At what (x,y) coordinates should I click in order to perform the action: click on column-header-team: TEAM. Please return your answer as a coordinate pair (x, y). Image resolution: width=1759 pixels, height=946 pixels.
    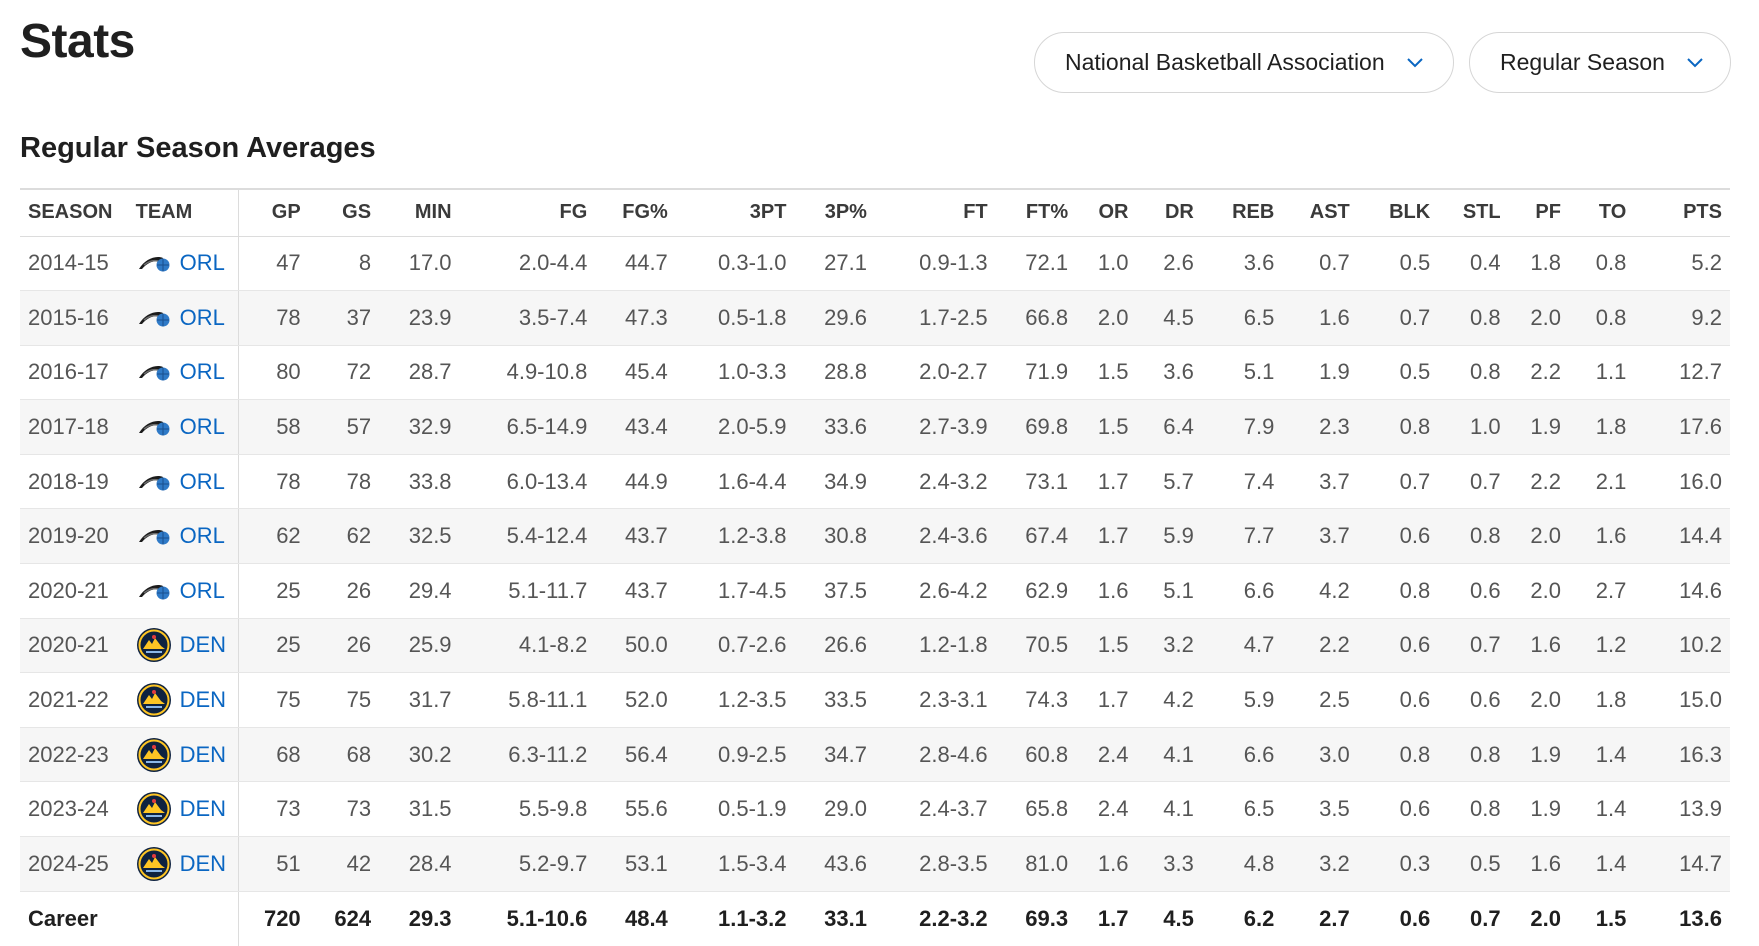
    Looking at the image, I should click on (183, 212).